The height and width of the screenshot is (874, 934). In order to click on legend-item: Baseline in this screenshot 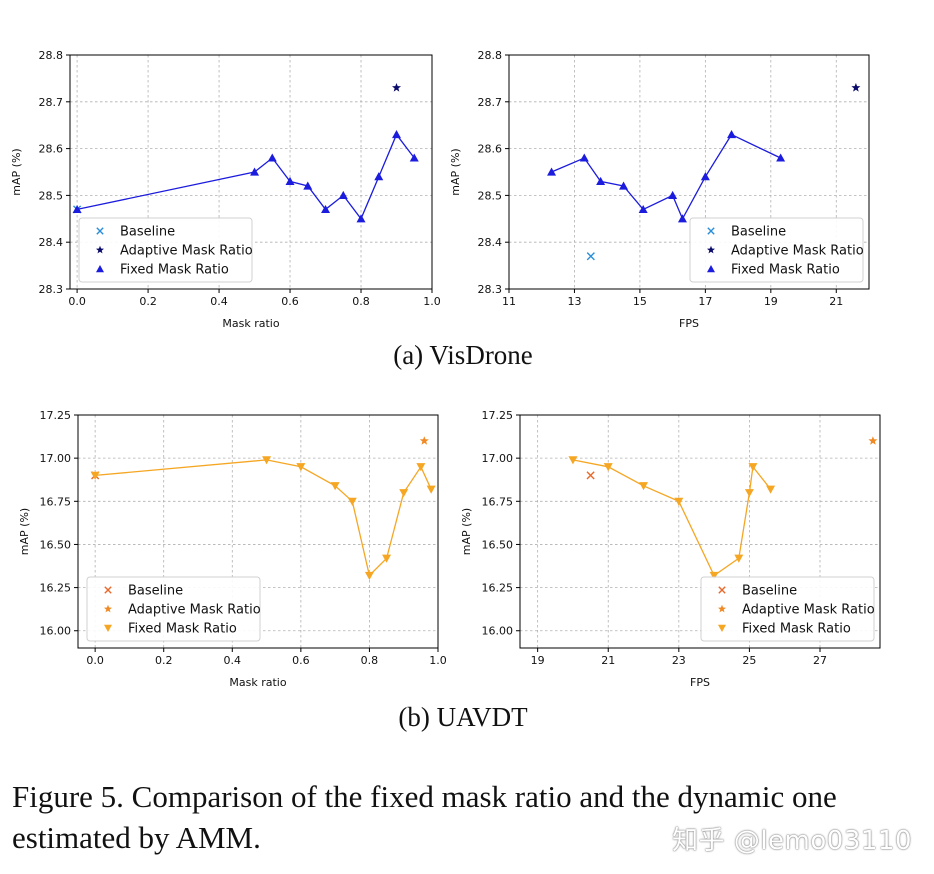, I will do `click(135, 232)`.